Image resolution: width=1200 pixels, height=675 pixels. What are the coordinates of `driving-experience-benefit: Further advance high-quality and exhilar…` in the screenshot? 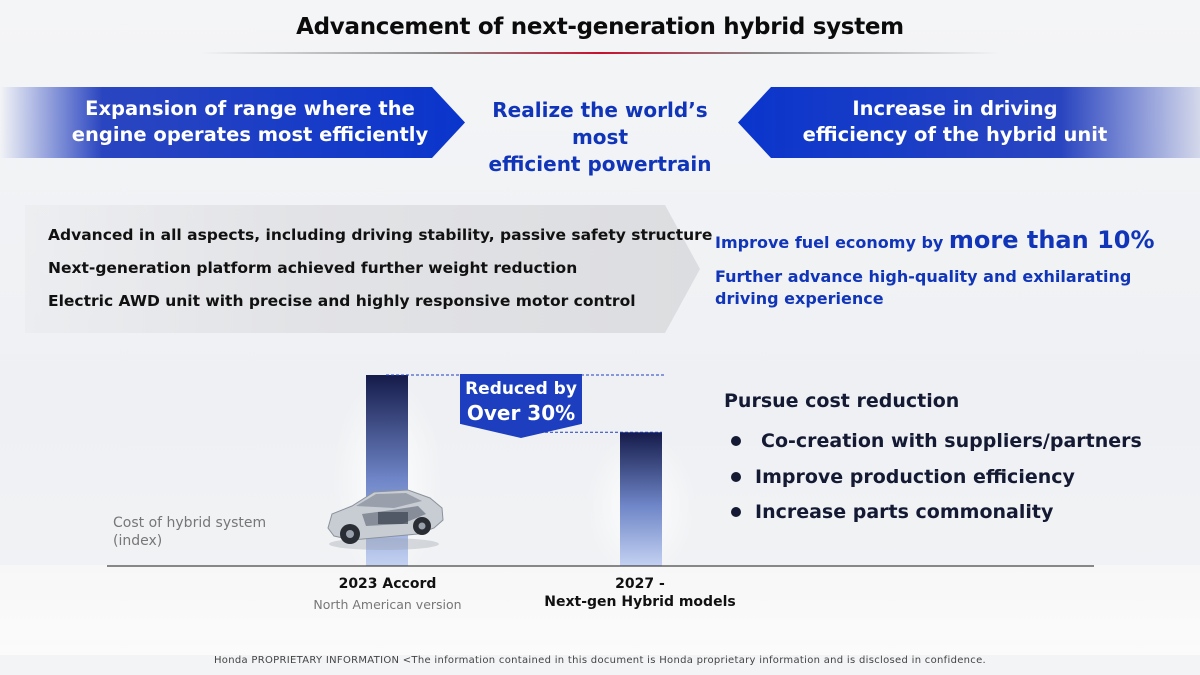 It's located at (923, 287).